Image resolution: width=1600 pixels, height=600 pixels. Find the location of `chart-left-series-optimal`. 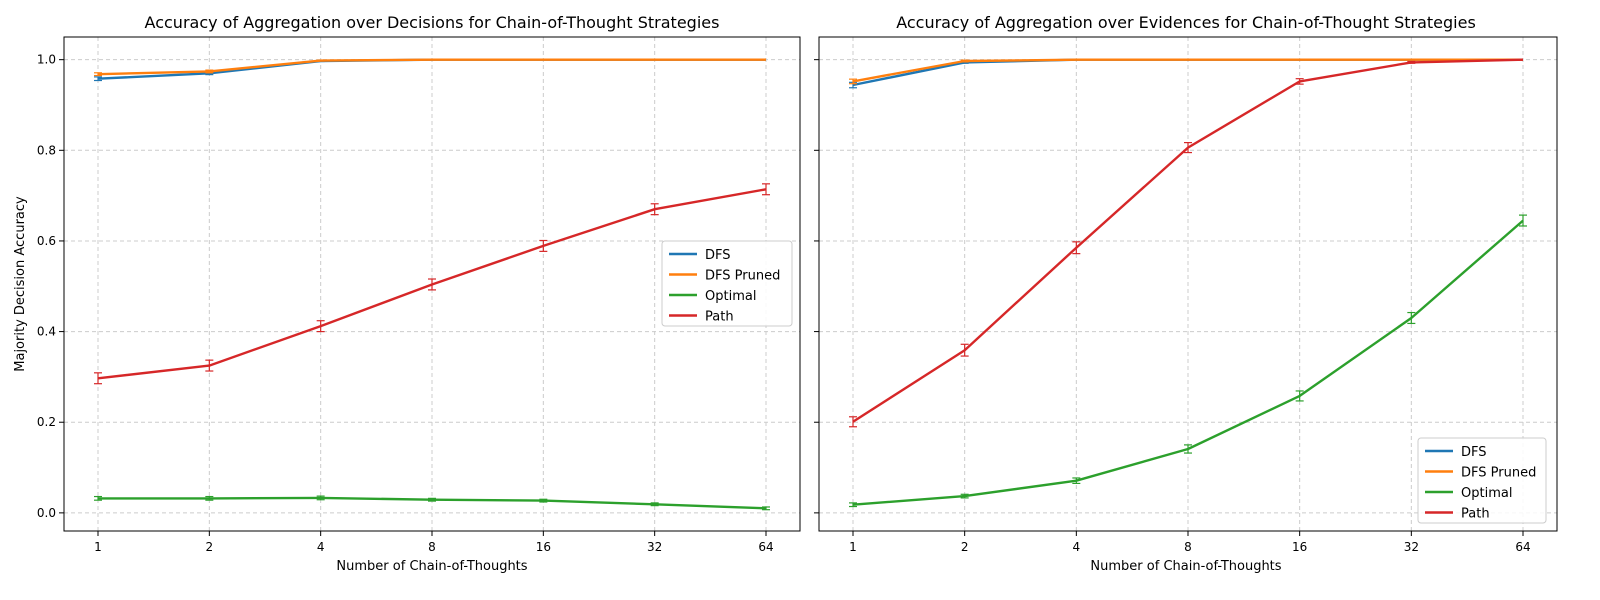

chart-left-series-optimal is located at coordinates (432, 503).